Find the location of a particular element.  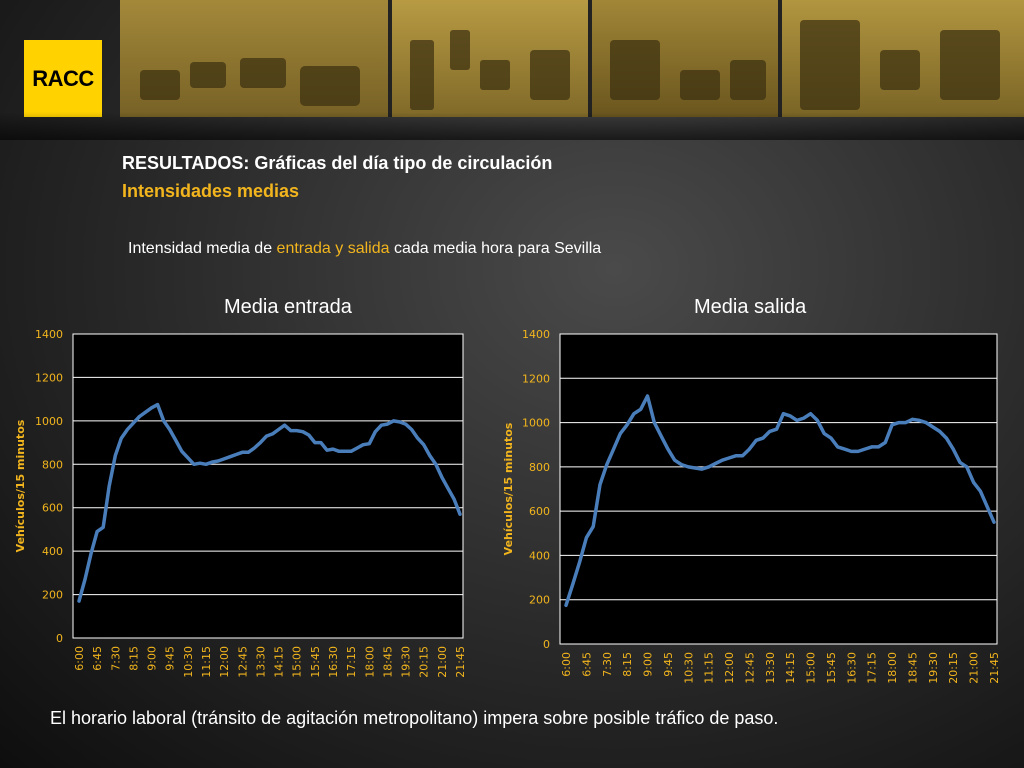

traffic-photo-strip is located at coordinates (572, 58).